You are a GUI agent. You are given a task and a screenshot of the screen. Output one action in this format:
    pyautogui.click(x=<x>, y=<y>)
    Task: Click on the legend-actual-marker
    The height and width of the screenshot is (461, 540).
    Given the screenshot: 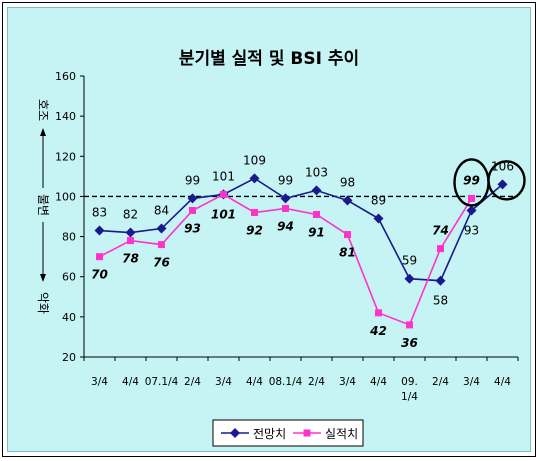 What is the action you would take?
    pyautogui.click(x=307, y=433)
    